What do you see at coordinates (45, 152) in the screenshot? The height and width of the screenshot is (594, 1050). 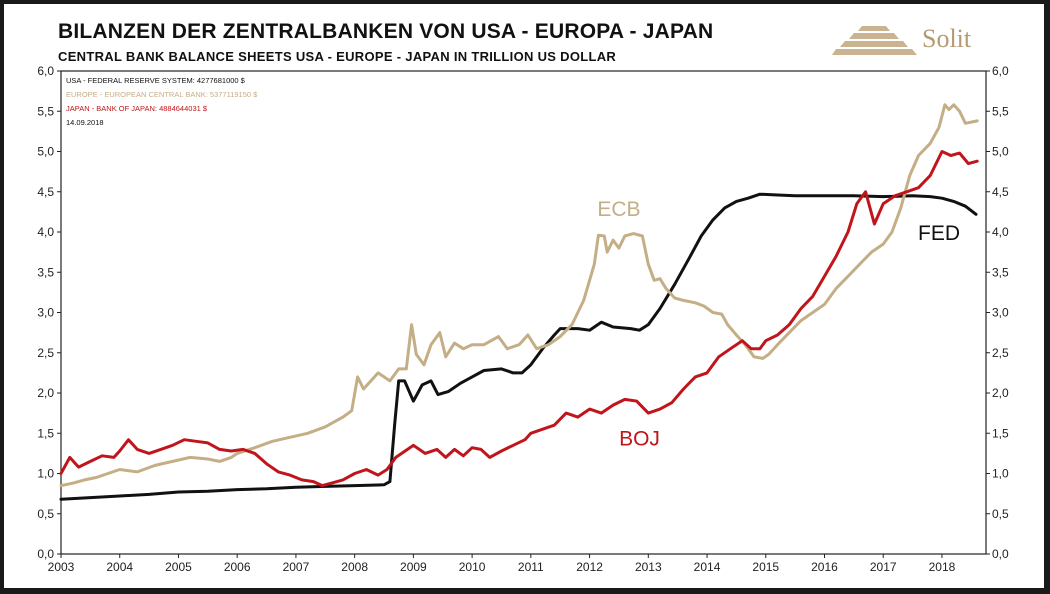 I see `y-tick-label: 5,0` at bounding box center [45, 152].